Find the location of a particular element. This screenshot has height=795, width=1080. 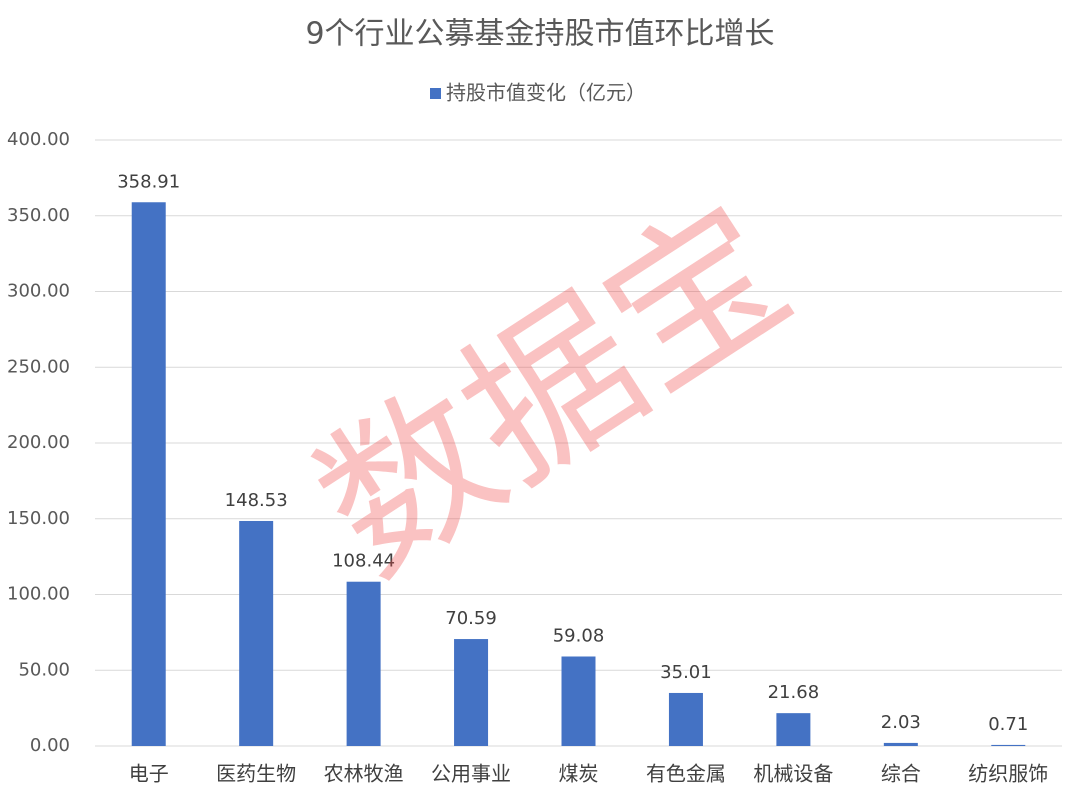

y-tick-label: 50.00 is located at coordinates (44, 669).